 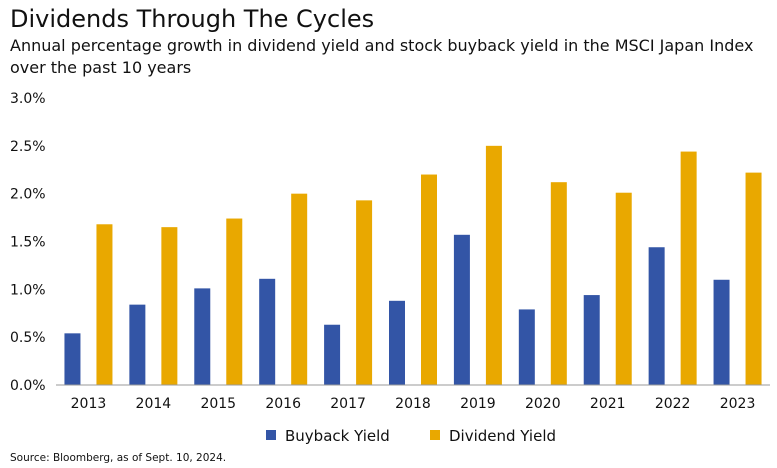 What do you see at coordinates (558, 283) in the screenshot?
I see `dividend-bar-2020` at bounding box center [558, 283].